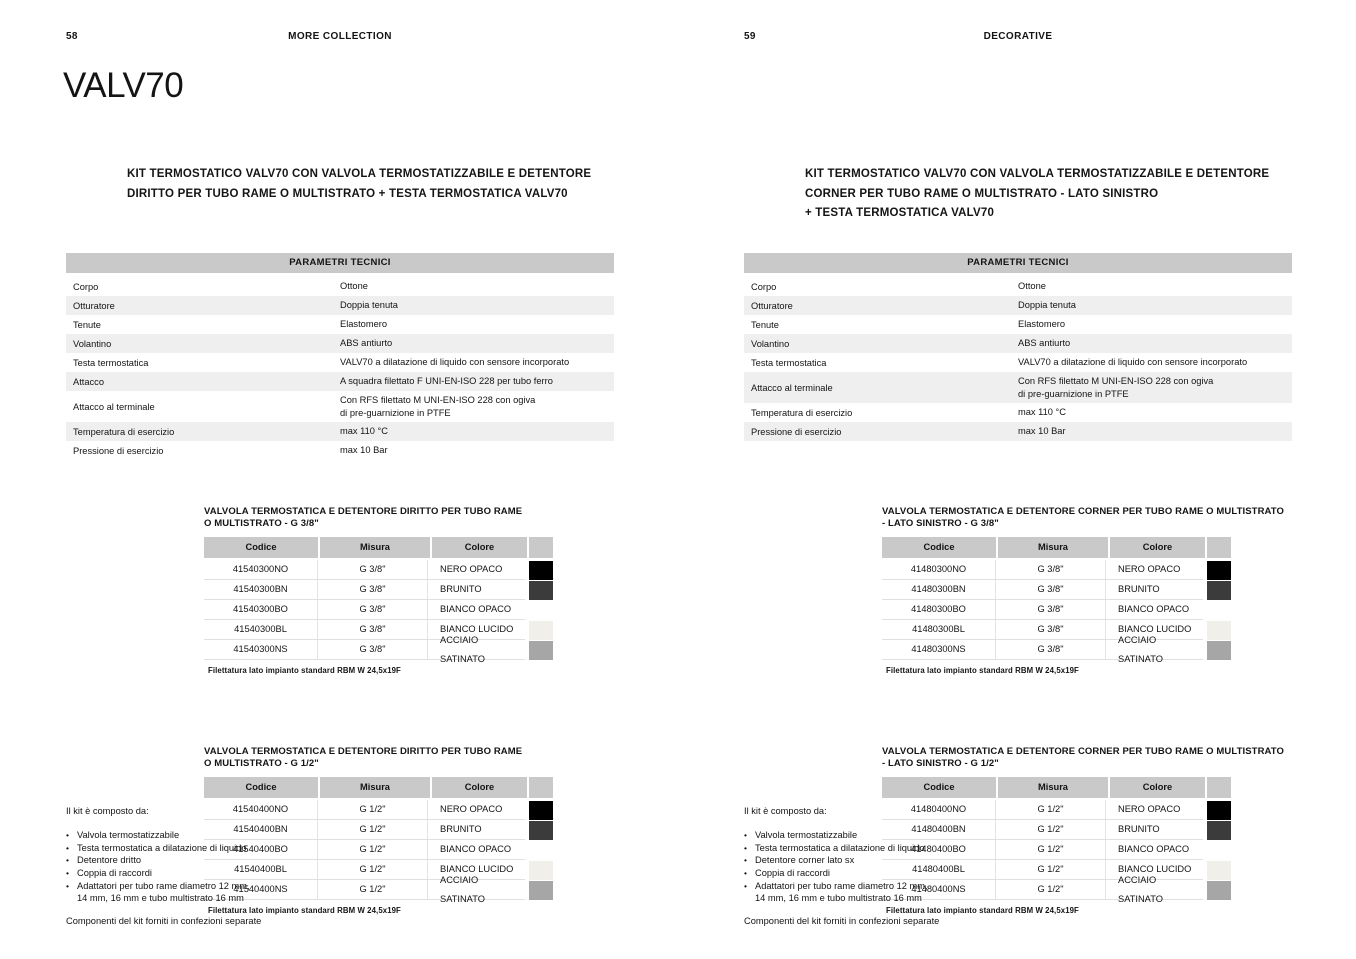 Image resolution: width=1356 pixels, height=959 pixels. What do you see at coordinates (378, 810) in the screenshot?
I see `table-row: 41540400NO G 1/2" NERO OPACO` at bounding box center [378, 810].